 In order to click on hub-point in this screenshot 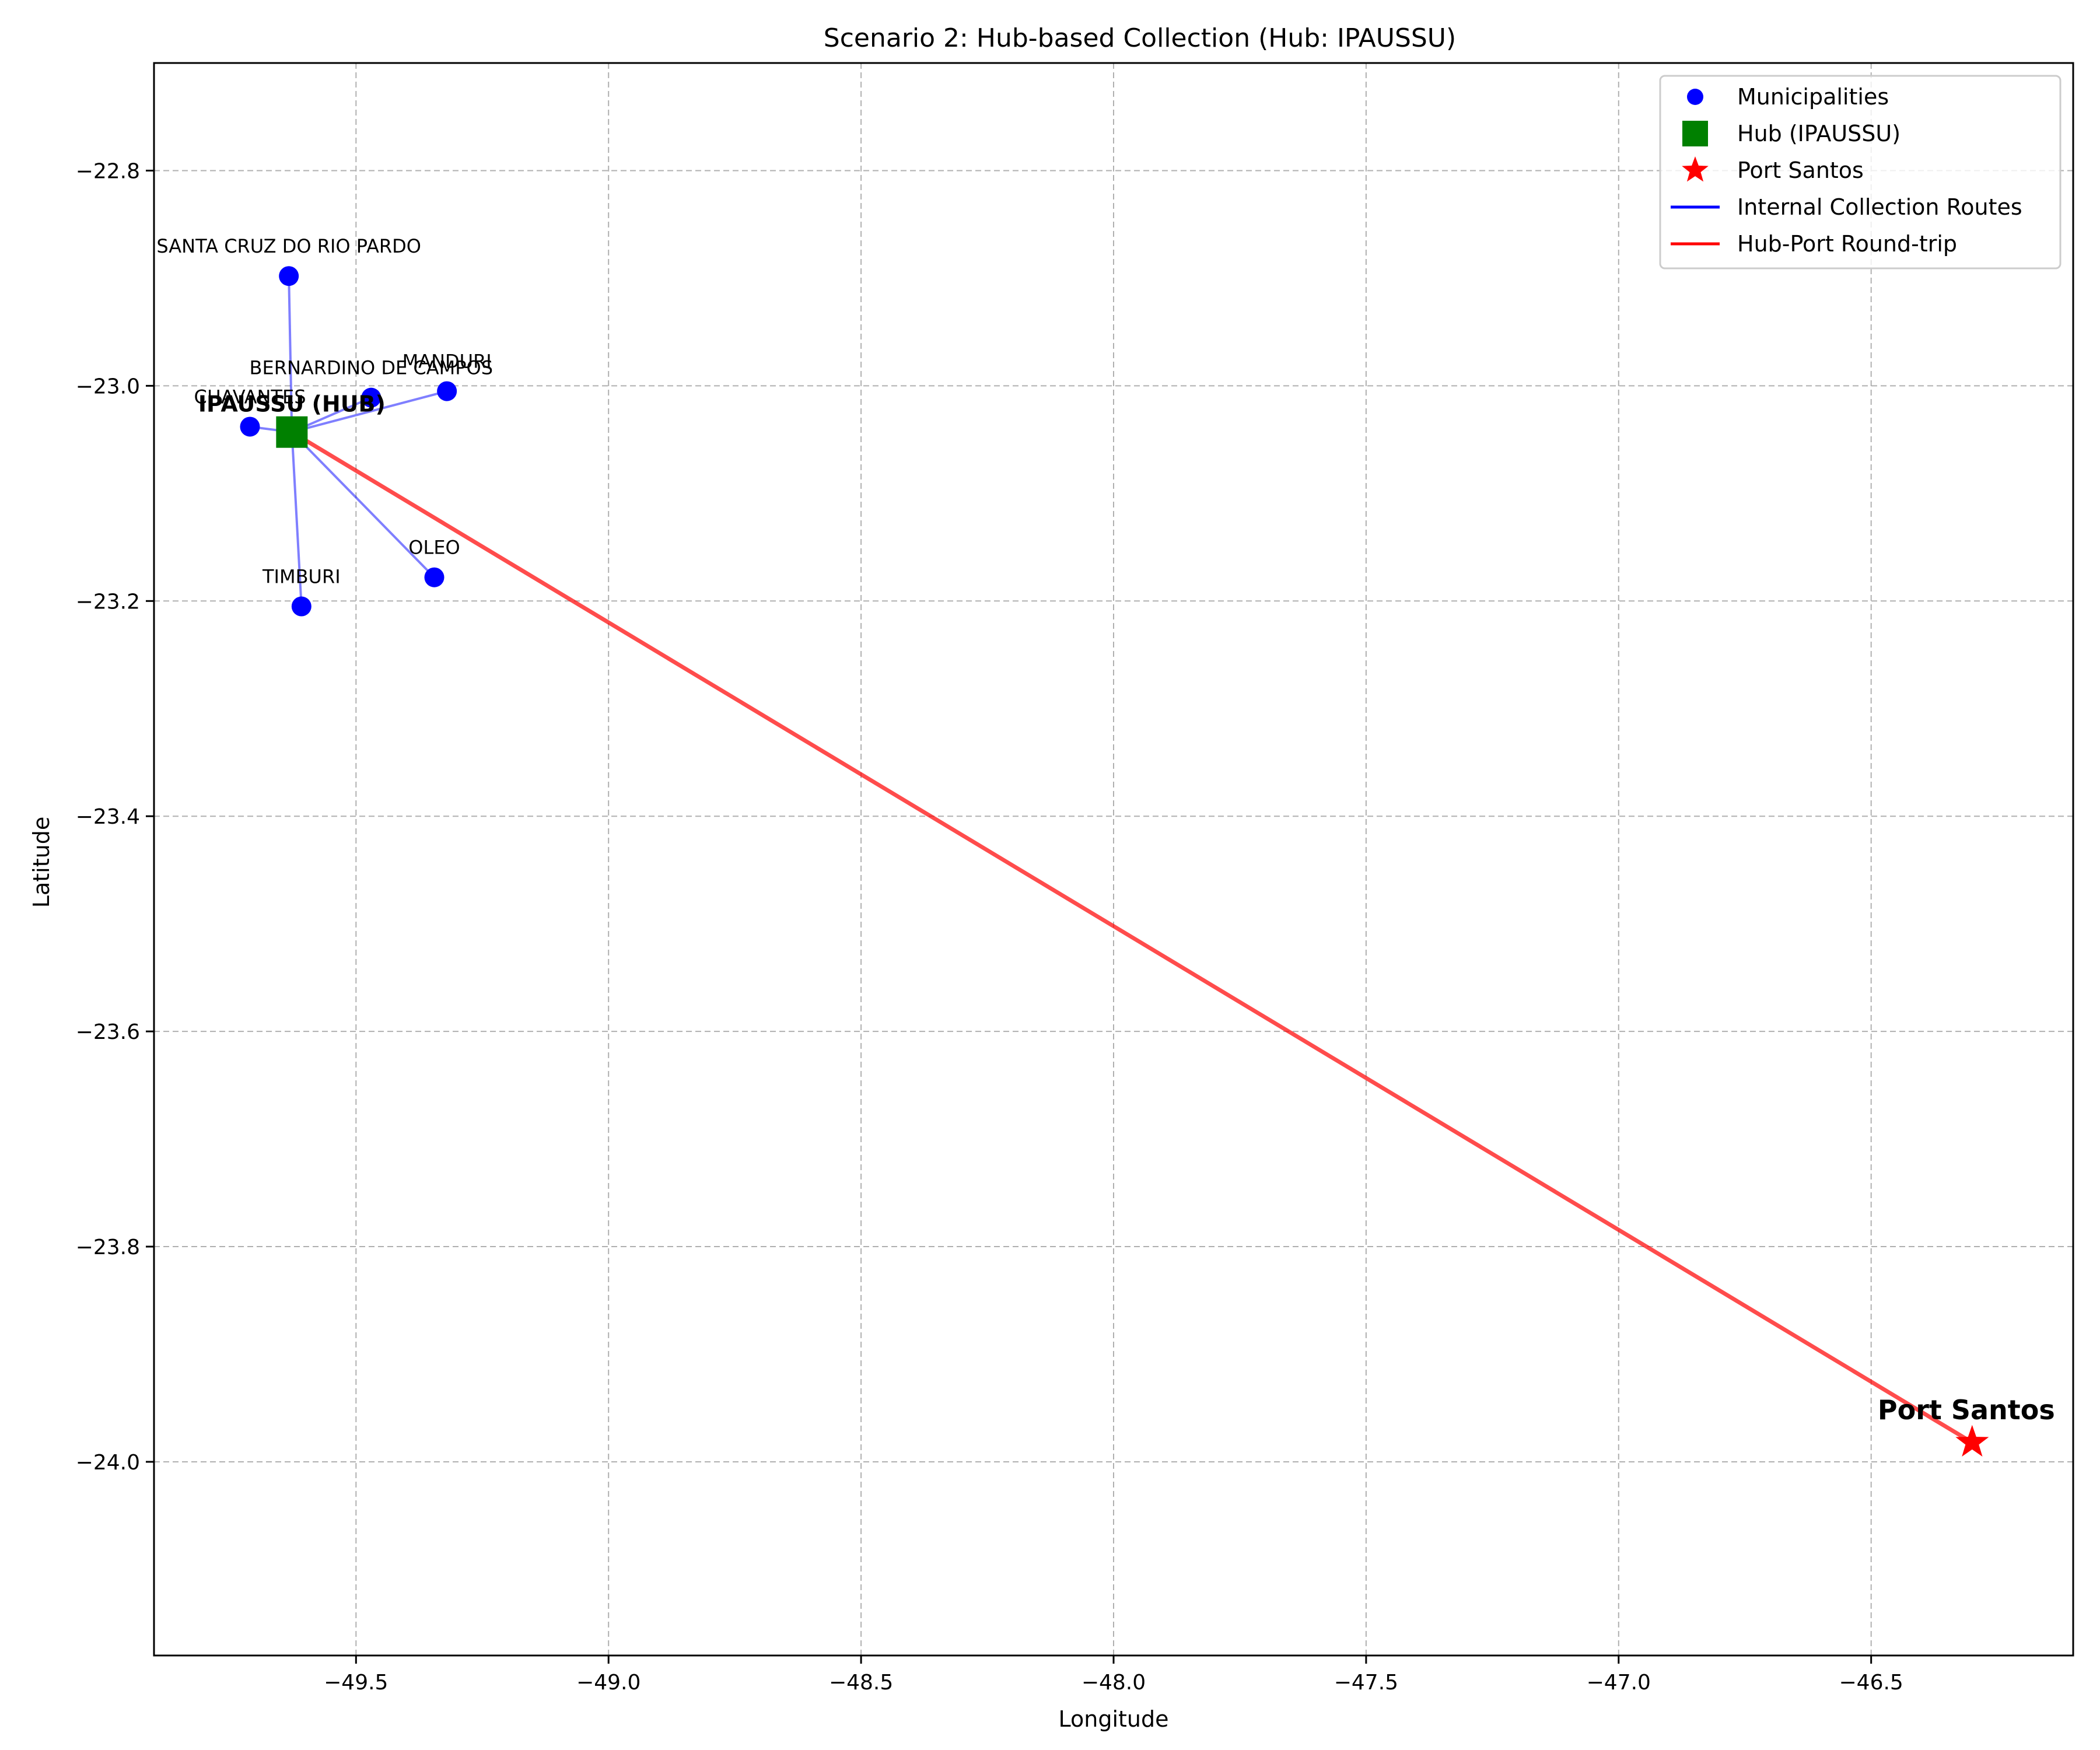, I will do `click(292, 432)`.